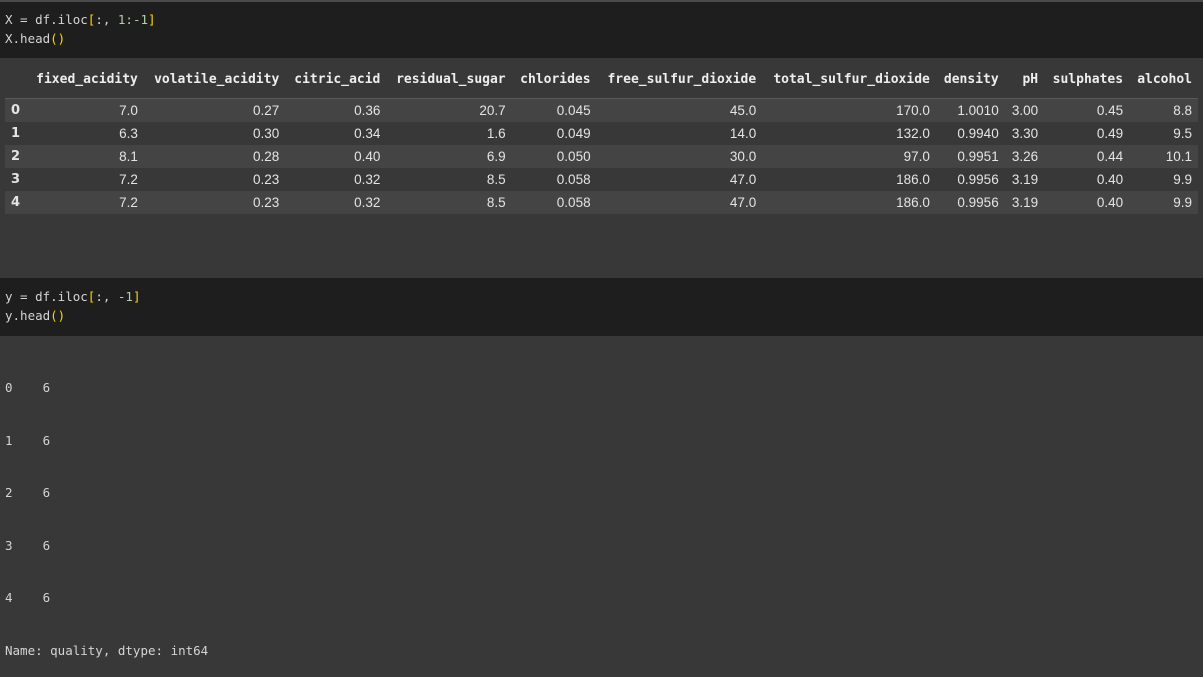  Describe the element at coordinates (1087, 110) in the screenshot. I see `table-cell: 0.45` at that location.